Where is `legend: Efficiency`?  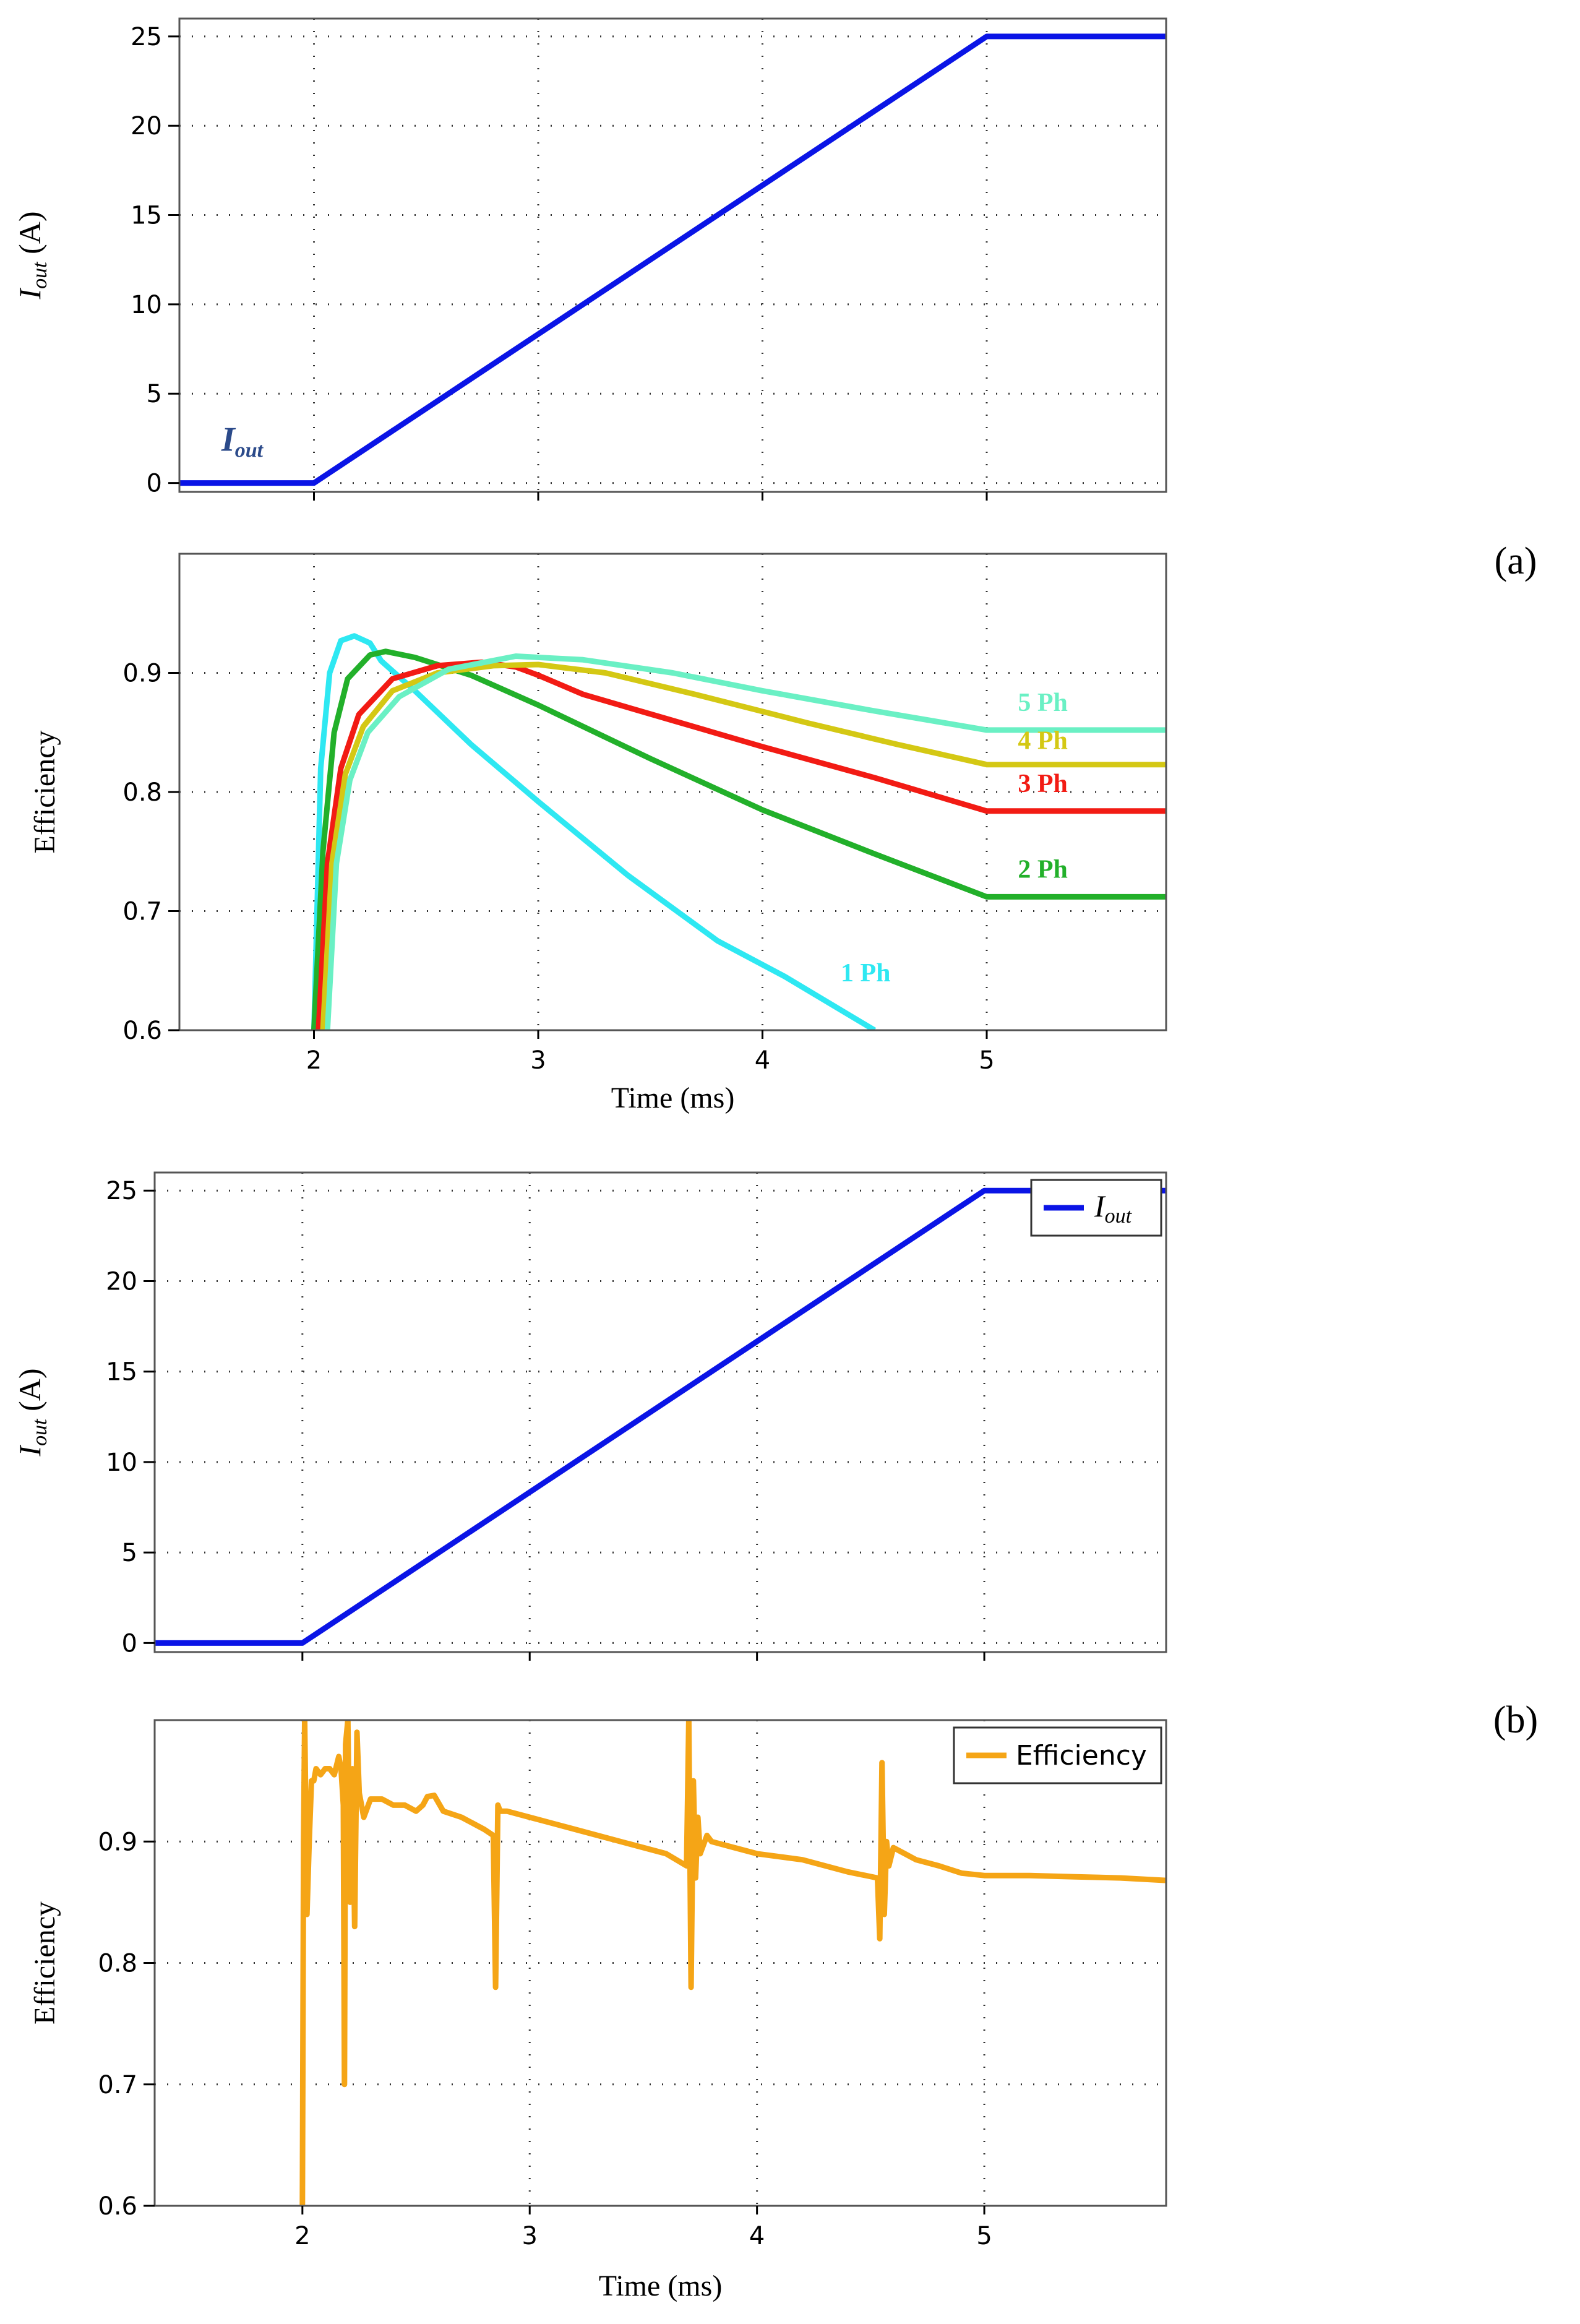 legend: Efficiency is located at coordinates (1057, 1755).